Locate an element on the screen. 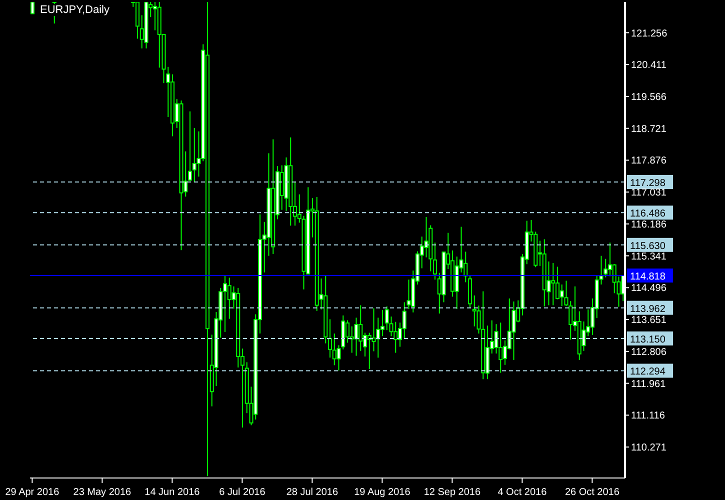 The width and height of the screenshot is (725, 500). y-tick-label: 121.256 is located at coordinates (649, 34).